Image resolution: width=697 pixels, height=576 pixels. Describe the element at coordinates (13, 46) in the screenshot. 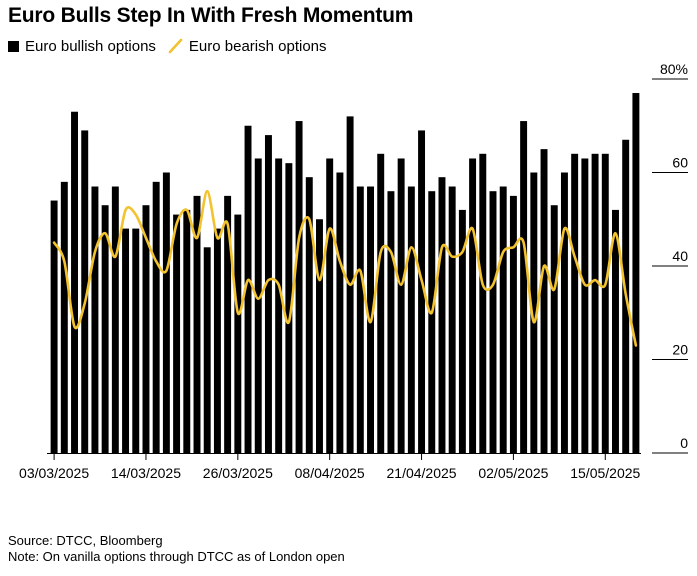

I see `bullish-swatch` at that location.